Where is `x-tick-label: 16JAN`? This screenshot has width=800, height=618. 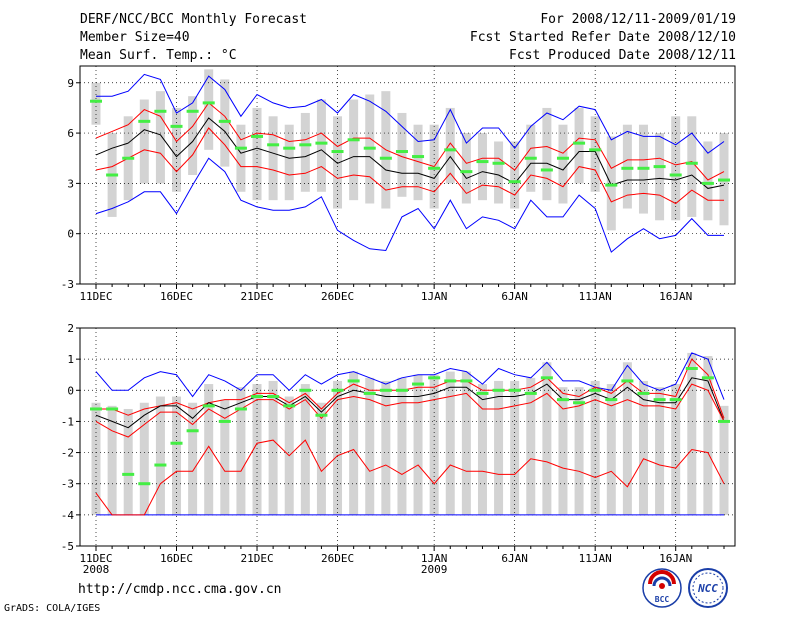 x-tick-label: 16JAN is located at coordinates (675, 558).